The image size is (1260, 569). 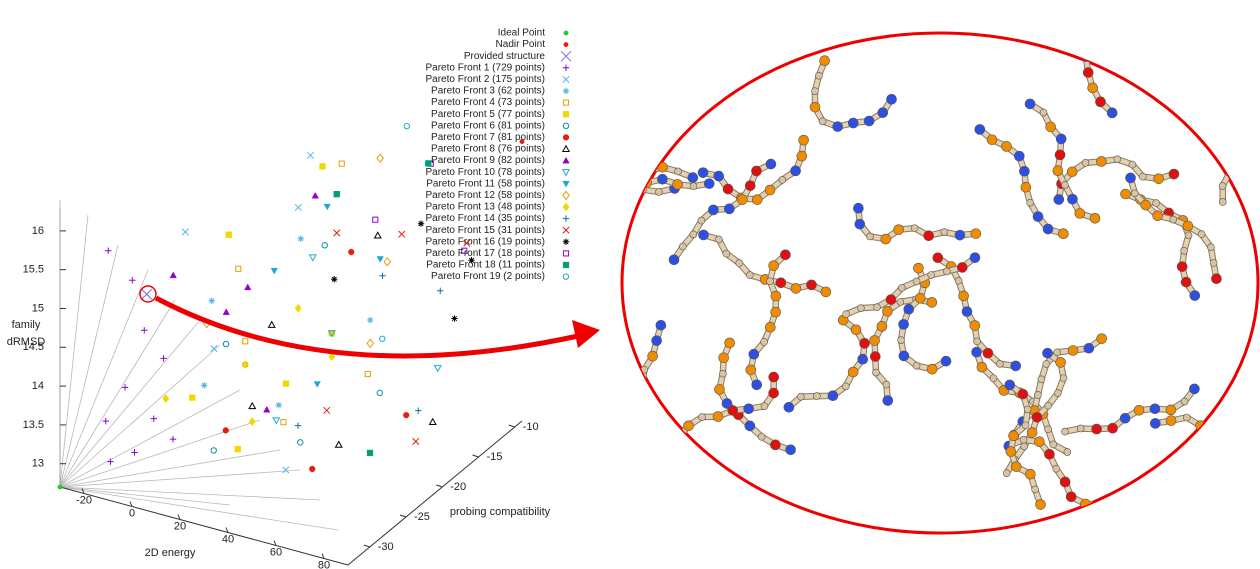 I want to click on legend-label: Pareto Front 6 (81 points), so click(x=488, y=125).